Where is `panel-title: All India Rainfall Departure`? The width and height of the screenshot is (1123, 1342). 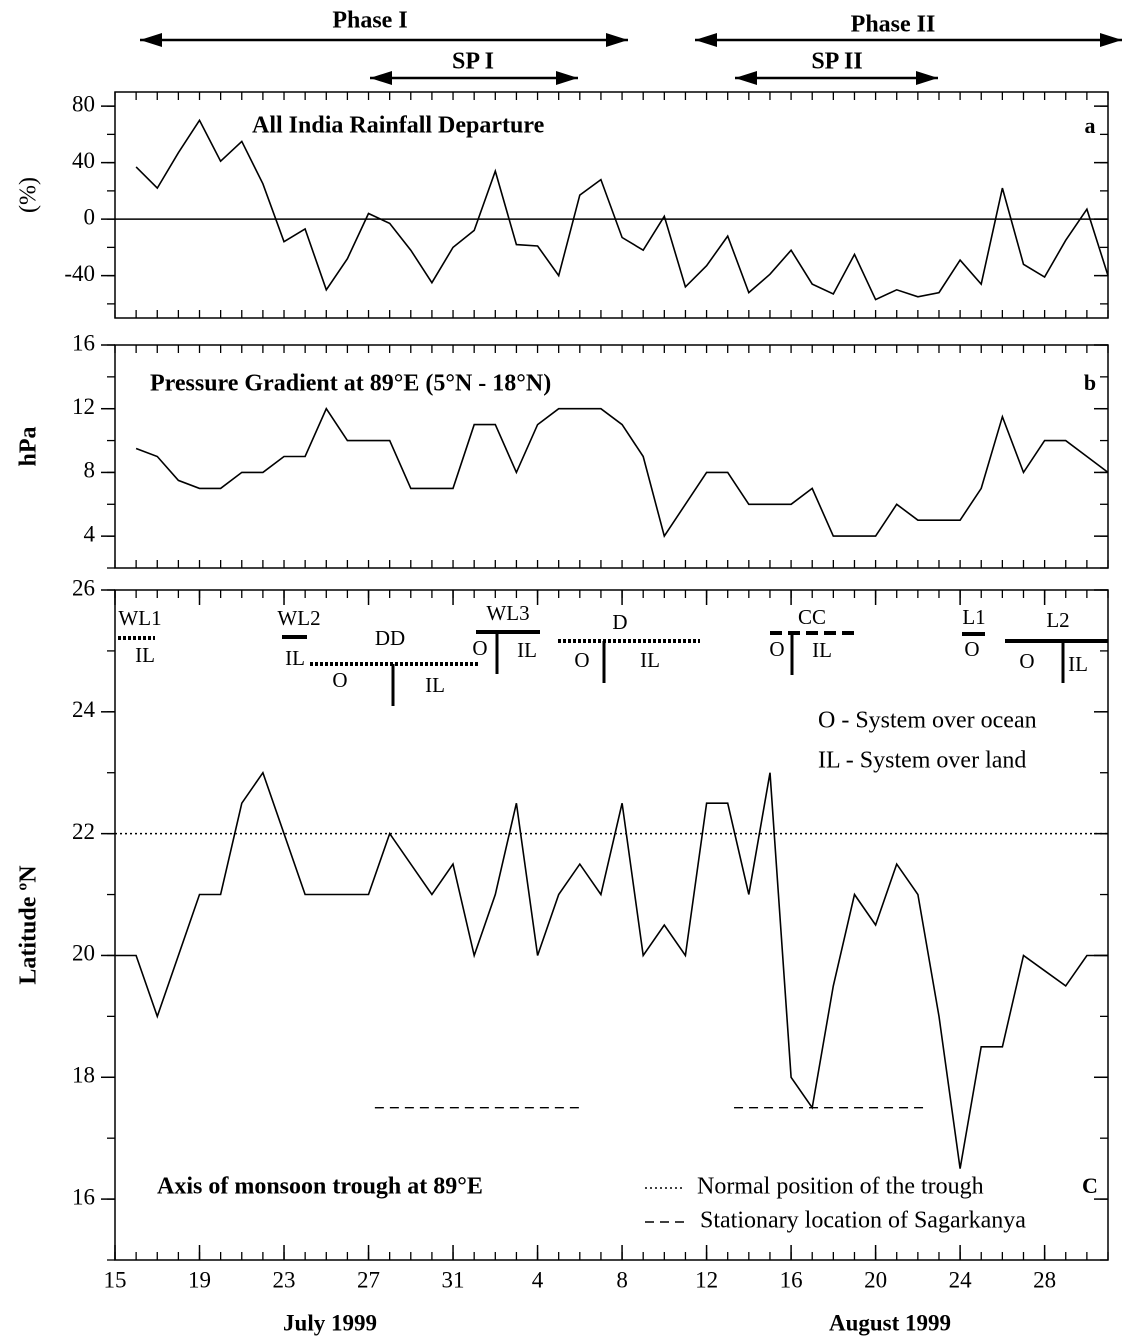
panel-title: All India Rainfall Departure is located at coordinates (398, 126).